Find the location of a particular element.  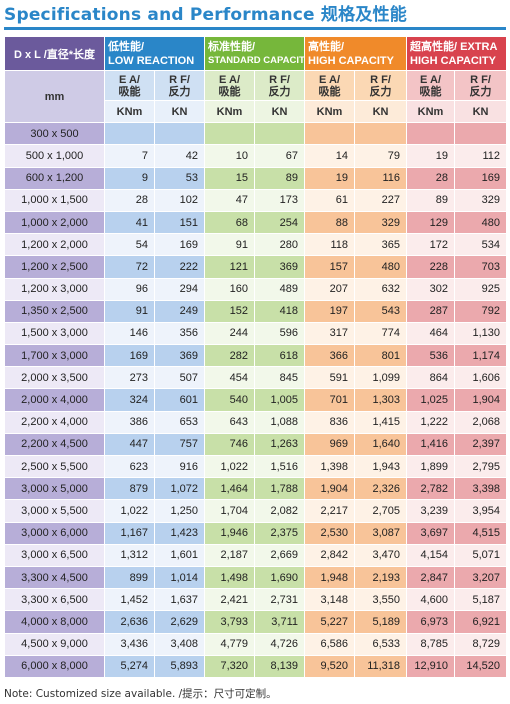

ea-value-cell: 1,946 is located at coordinates (230, 533).